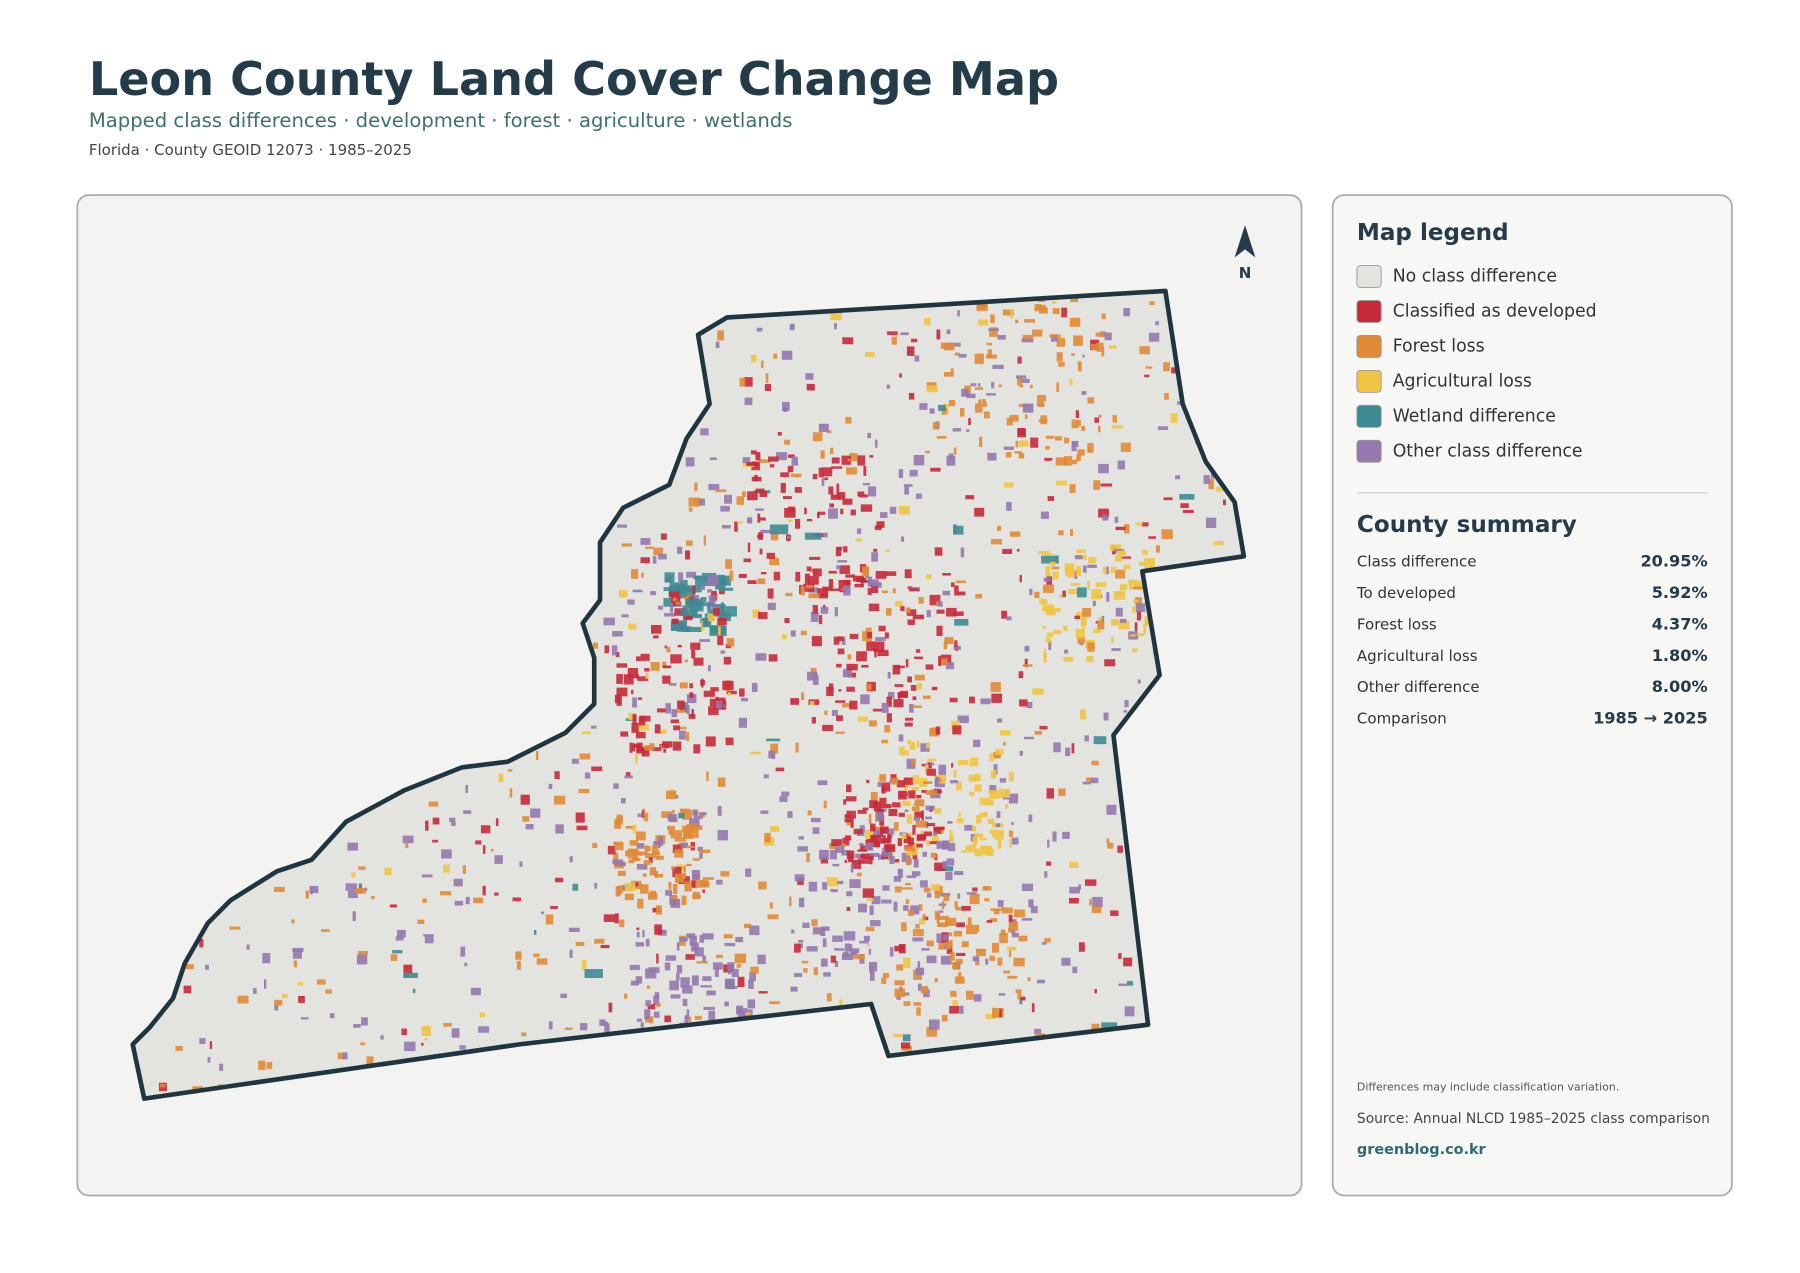 The width and height of the screenshot is (1800, 1273). What do you see at coordinates (1467, 525) in the screenshot?
I see `summary-title: County summary` at bounding box center [1467, 525].